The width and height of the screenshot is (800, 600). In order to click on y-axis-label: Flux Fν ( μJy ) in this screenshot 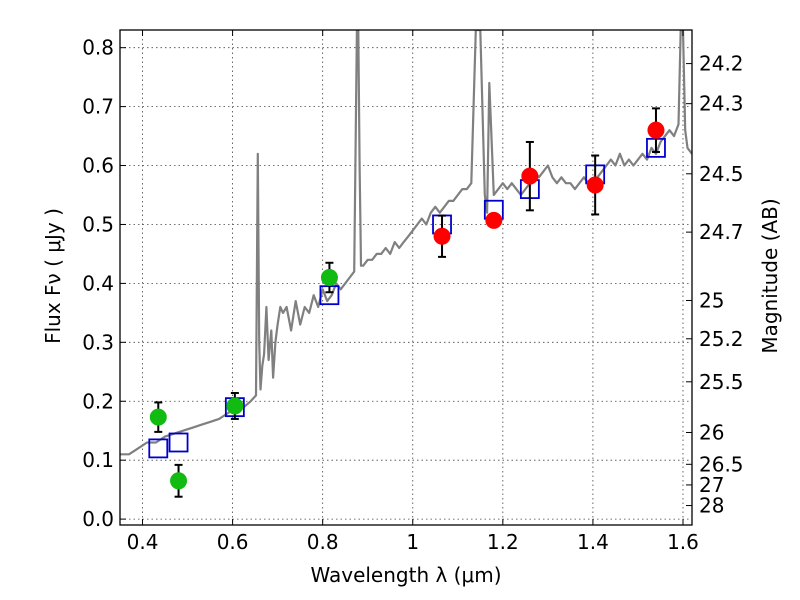, I will do `click(53, 276)`.